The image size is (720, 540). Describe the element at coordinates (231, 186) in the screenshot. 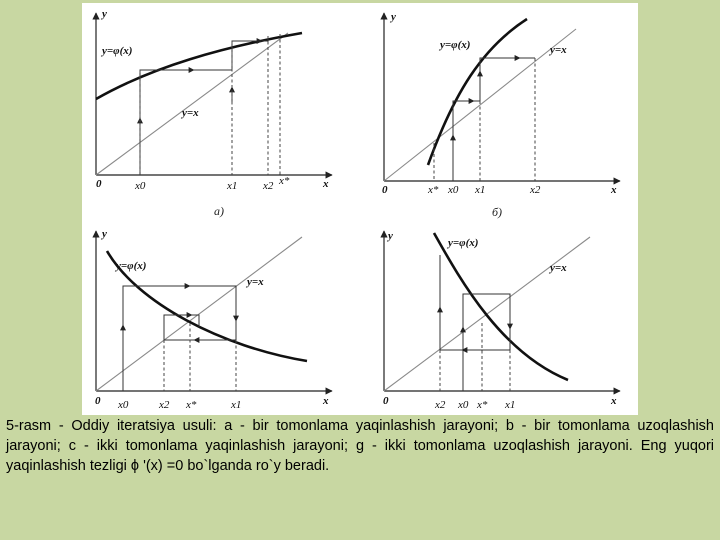

I see `panel-a-tick-x1: x1` at that location.